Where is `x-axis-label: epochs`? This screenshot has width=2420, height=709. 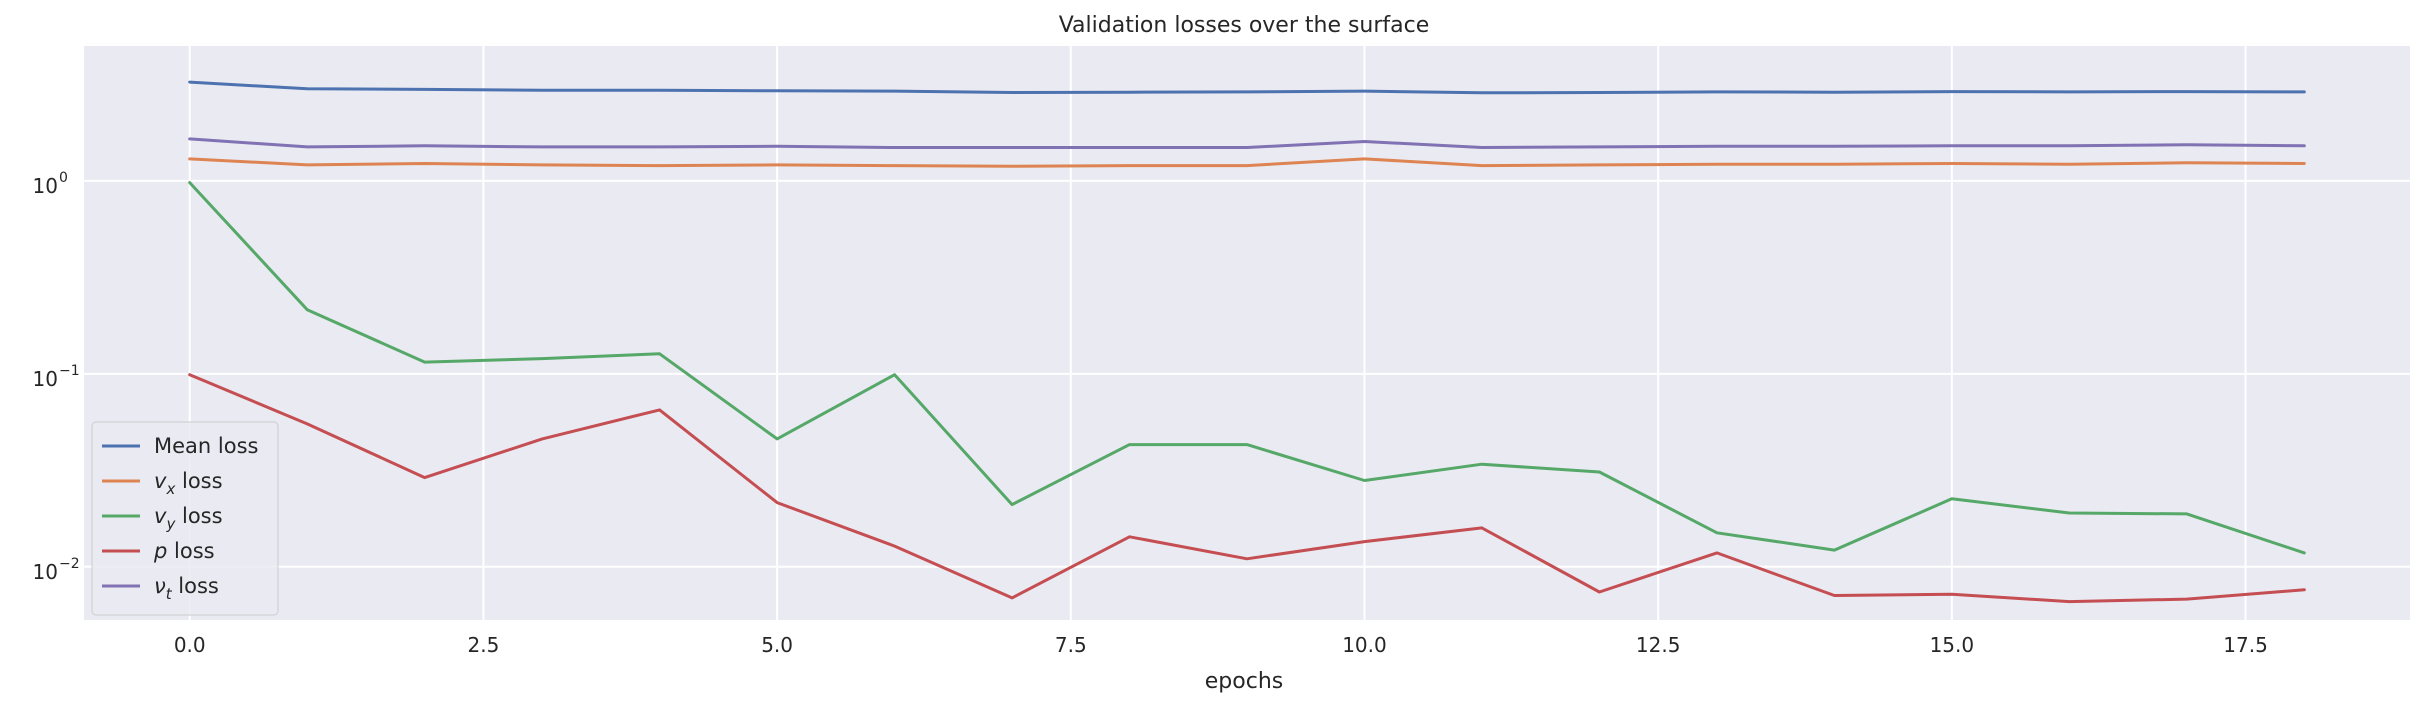 x-axis-label: epochs is located at coordinates (1244, 681).